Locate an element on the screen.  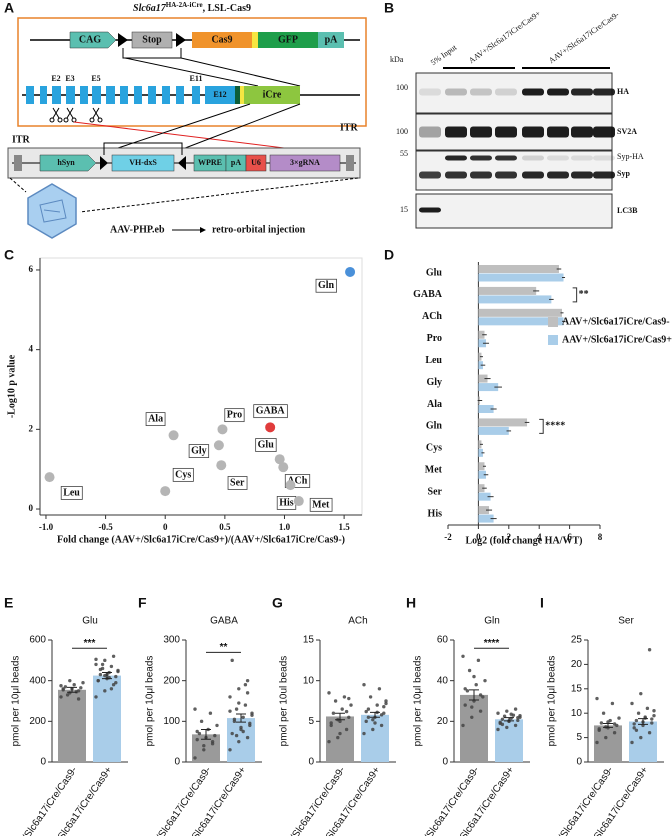
label: Pro is located at coordinates (234, 415).